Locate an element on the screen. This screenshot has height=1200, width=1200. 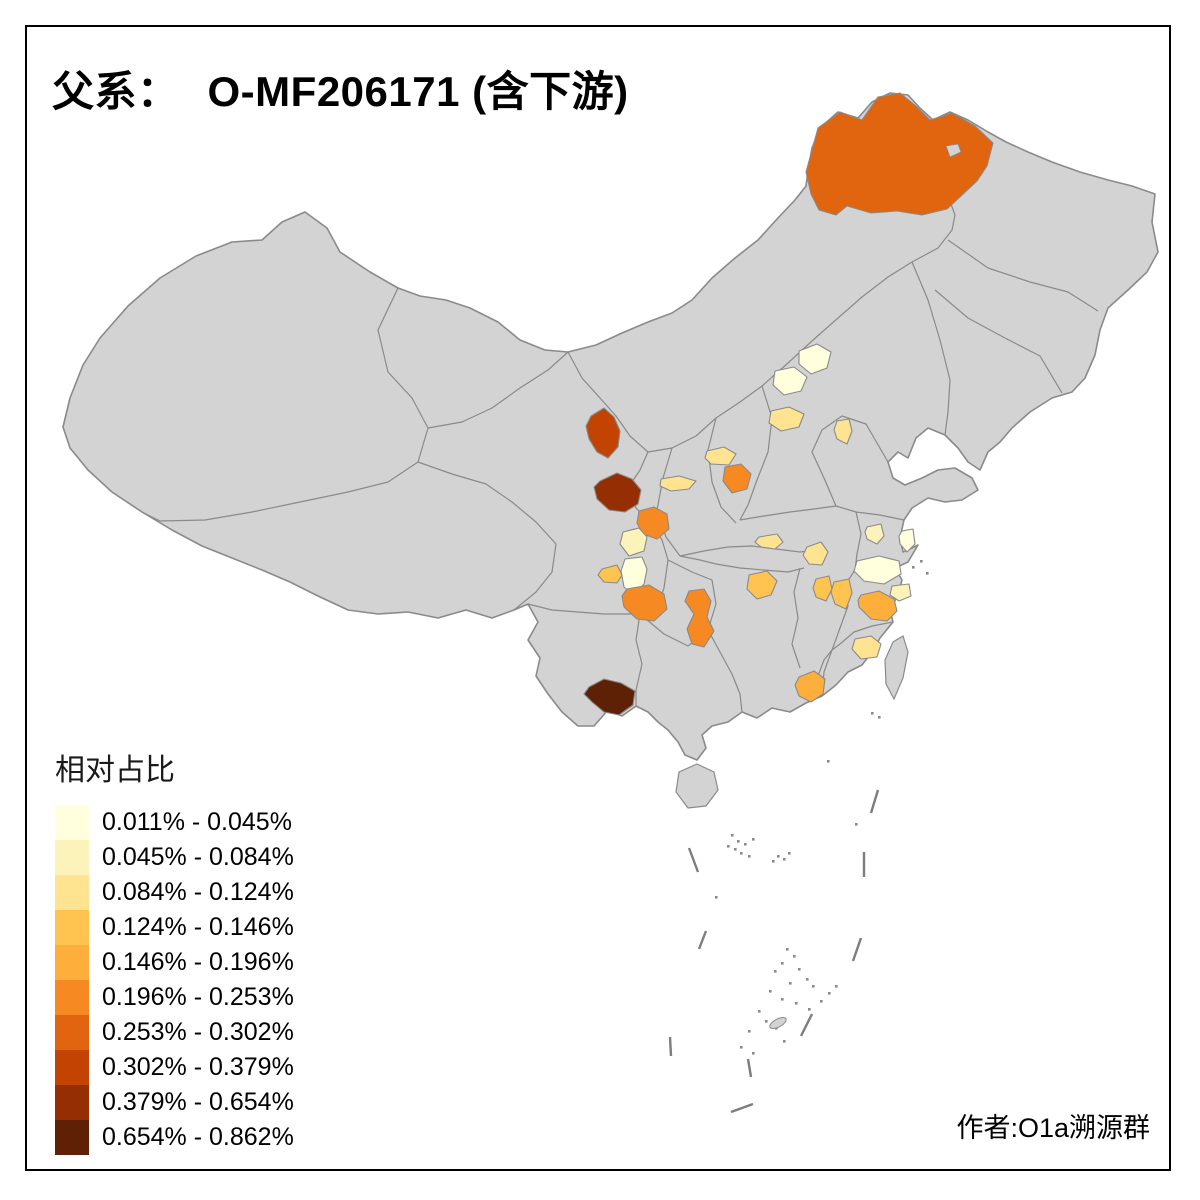
legend-row: 0.253% - 0.302% is located at coordinates (174, 1032).